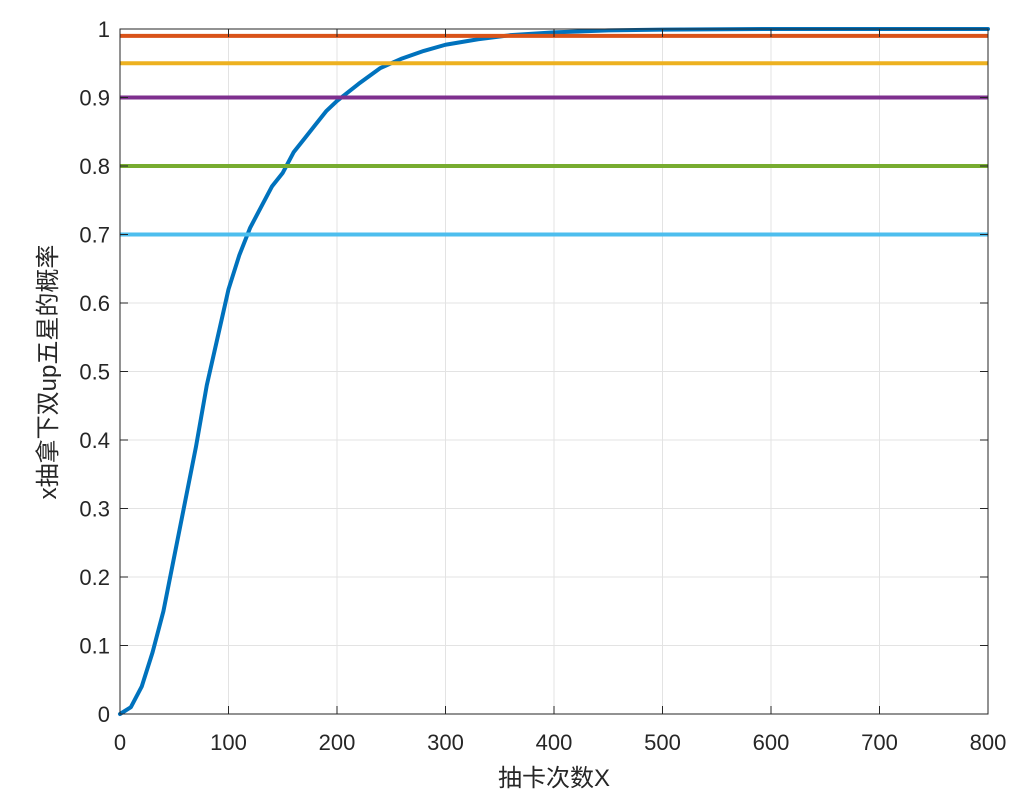 Image resolution: width=1034 pixels, height=803 pixels. Describe the element at coordinates (104, 714) in the screenshot. I see `y-tick-label: 0` at that location.